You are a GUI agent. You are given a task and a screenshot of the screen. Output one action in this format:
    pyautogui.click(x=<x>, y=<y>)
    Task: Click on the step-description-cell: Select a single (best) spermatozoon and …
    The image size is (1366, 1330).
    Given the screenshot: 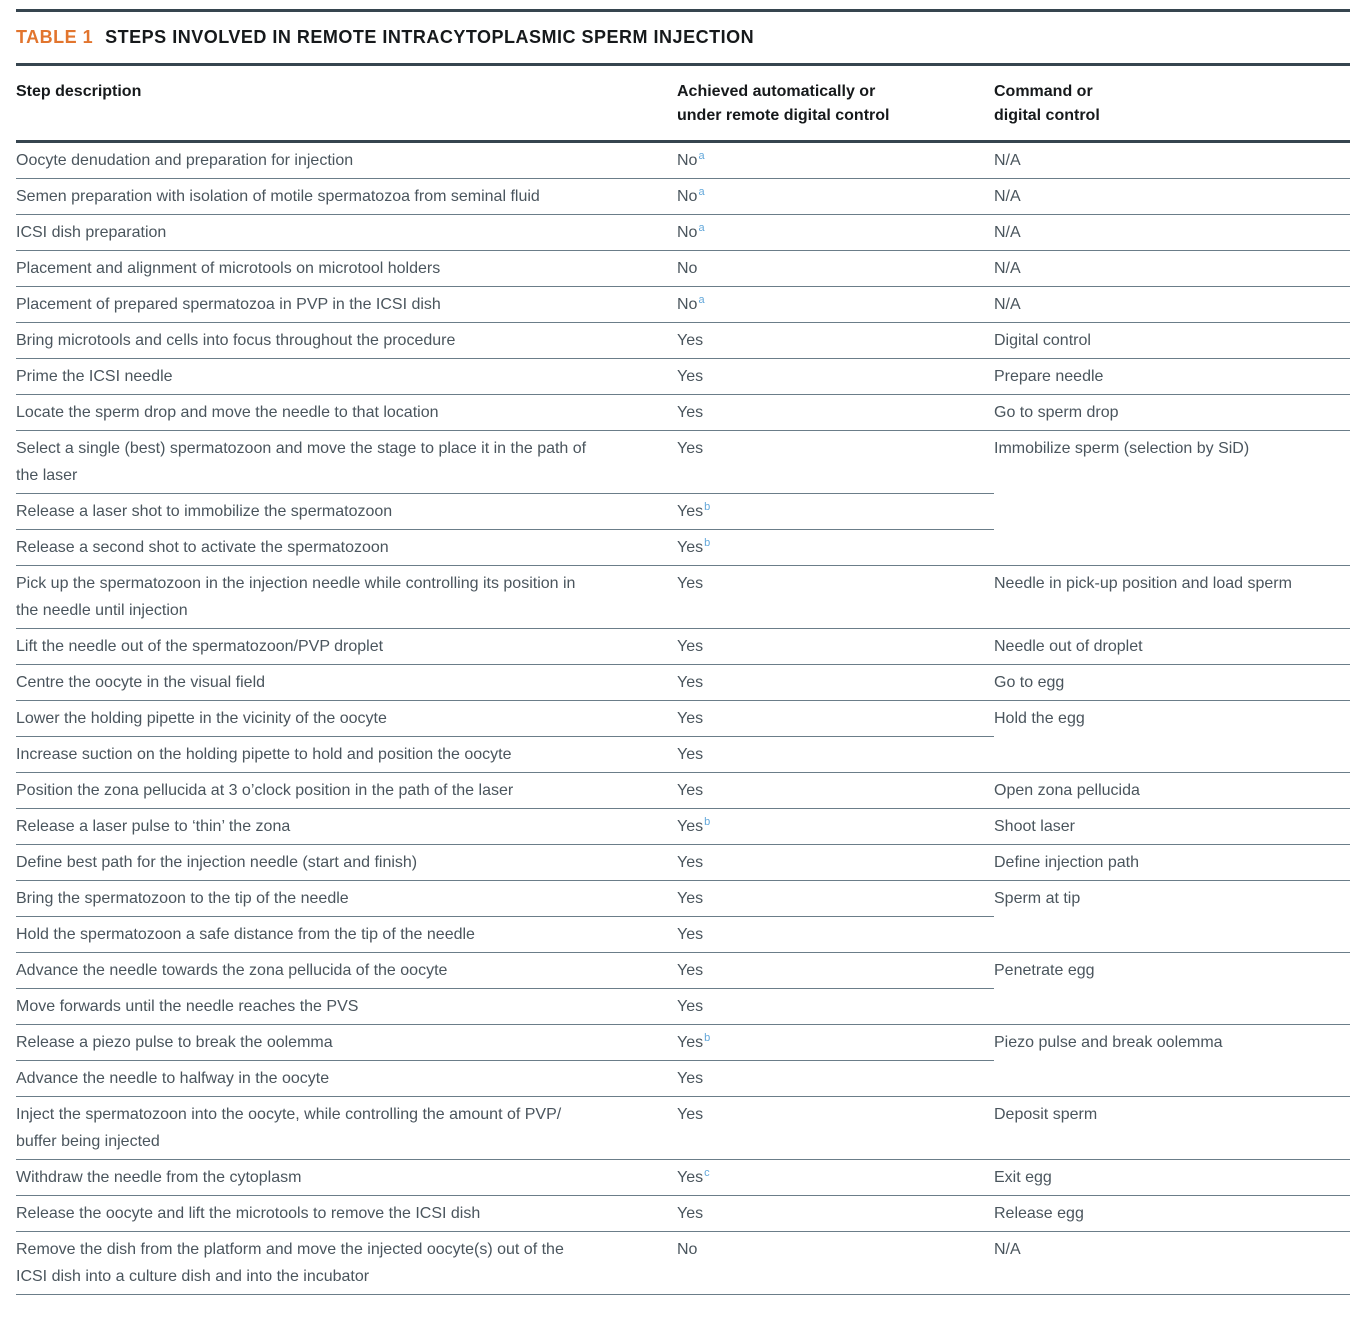 What is the action you would take?
    pyautogui.click(x=346, y=462)
    